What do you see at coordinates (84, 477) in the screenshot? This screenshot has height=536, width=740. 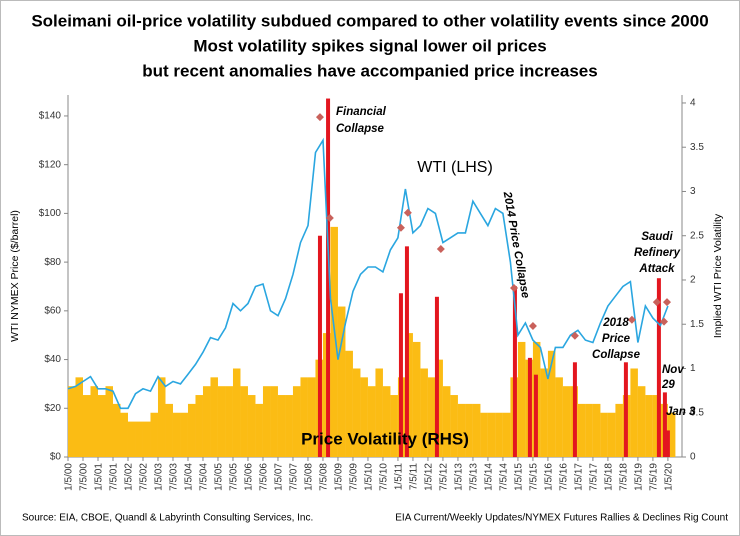 I see `x-tick-label: 7/5/00` at bounding box center [84, 477].